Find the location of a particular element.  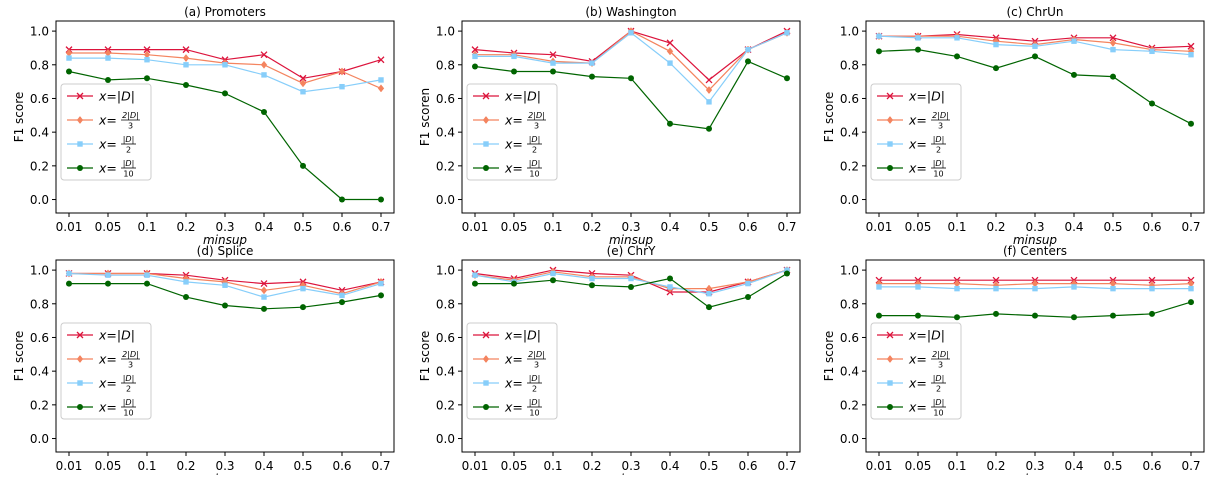

x-tick-label: 0.1 is located at coordinates (146, 227).